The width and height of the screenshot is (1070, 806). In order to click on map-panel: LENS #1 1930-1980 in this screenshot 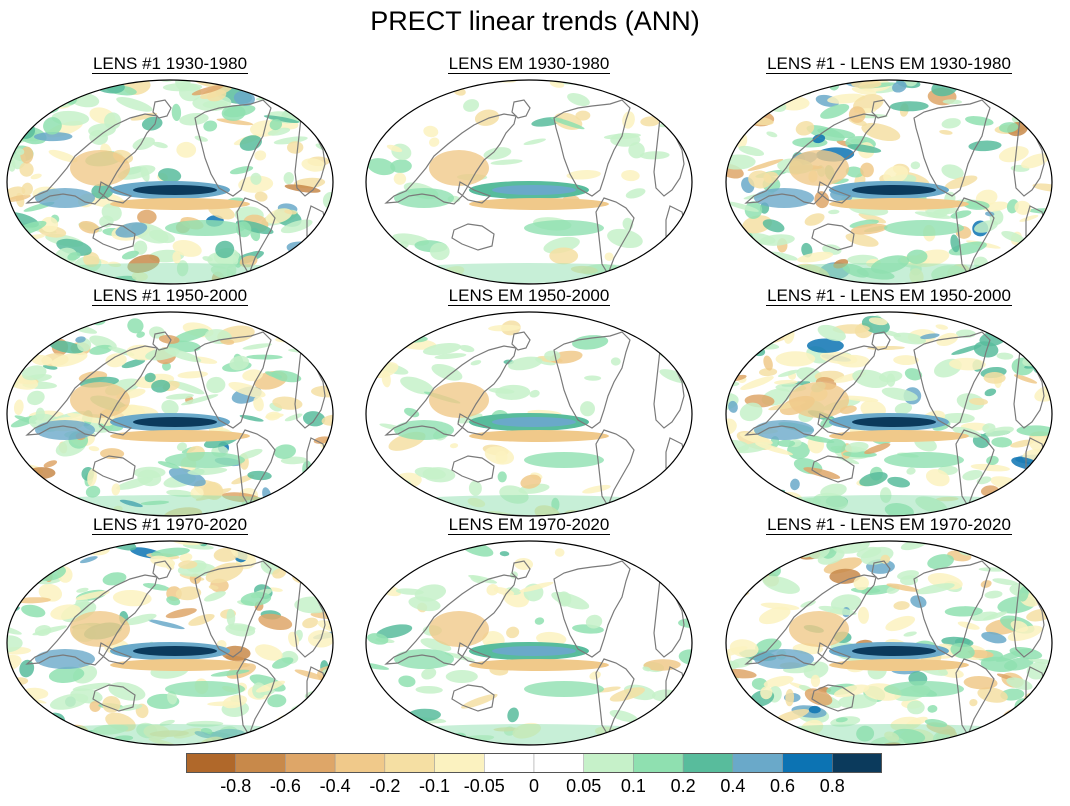, I will do `click(170, 170)`.